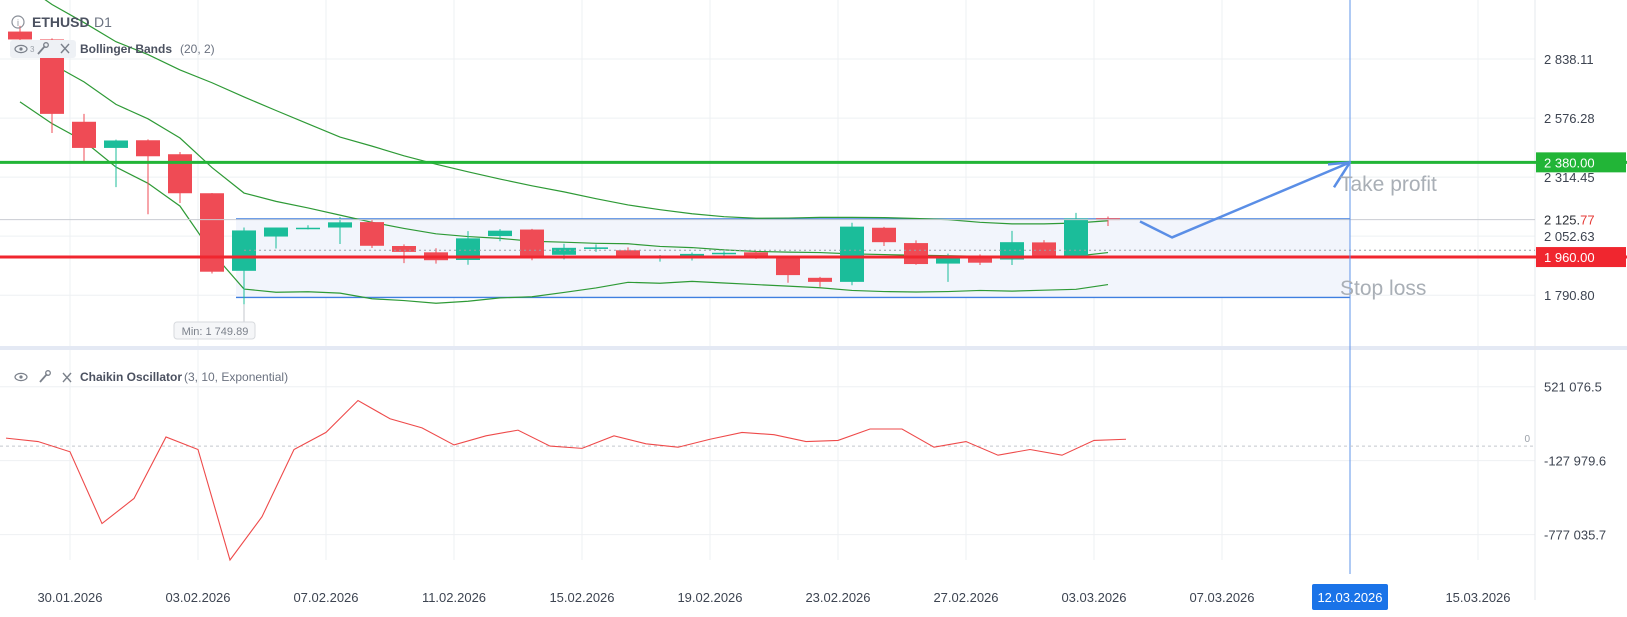  I want to click on take-profit-label: Take profit, so click(1388, 184).